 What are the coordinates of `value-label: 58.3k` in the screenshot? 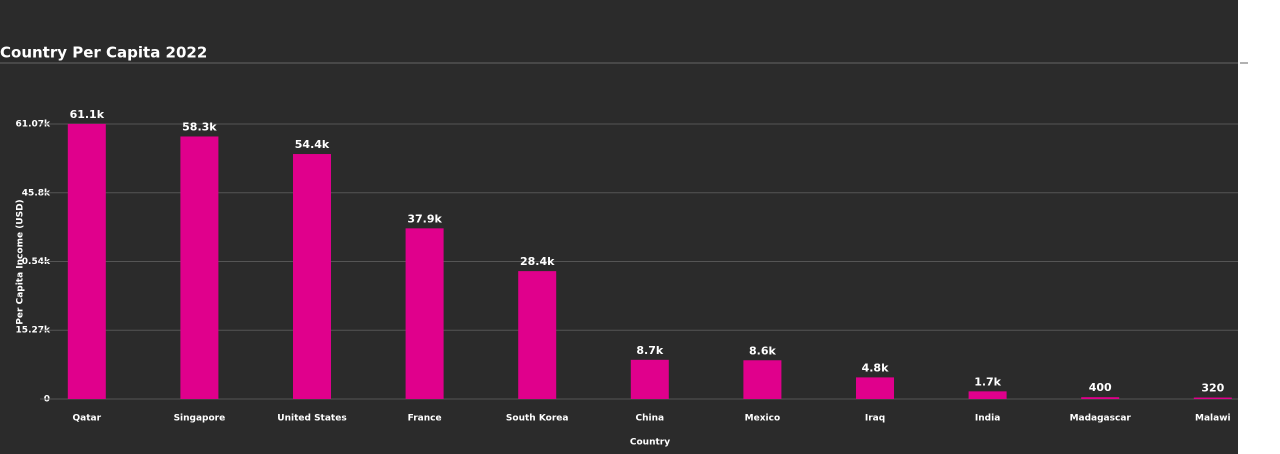 It's located at (199, 126).